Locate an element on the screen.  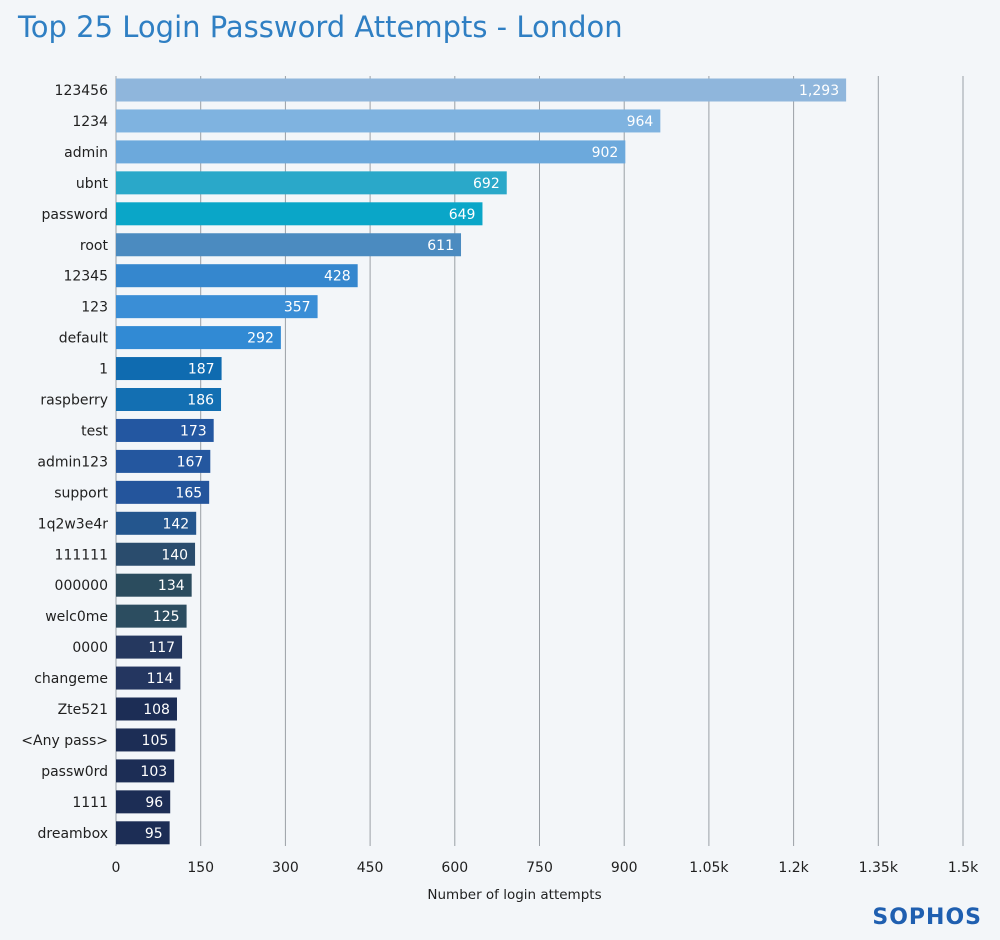
category-label: 0000 is located at coordinates (90, 648).